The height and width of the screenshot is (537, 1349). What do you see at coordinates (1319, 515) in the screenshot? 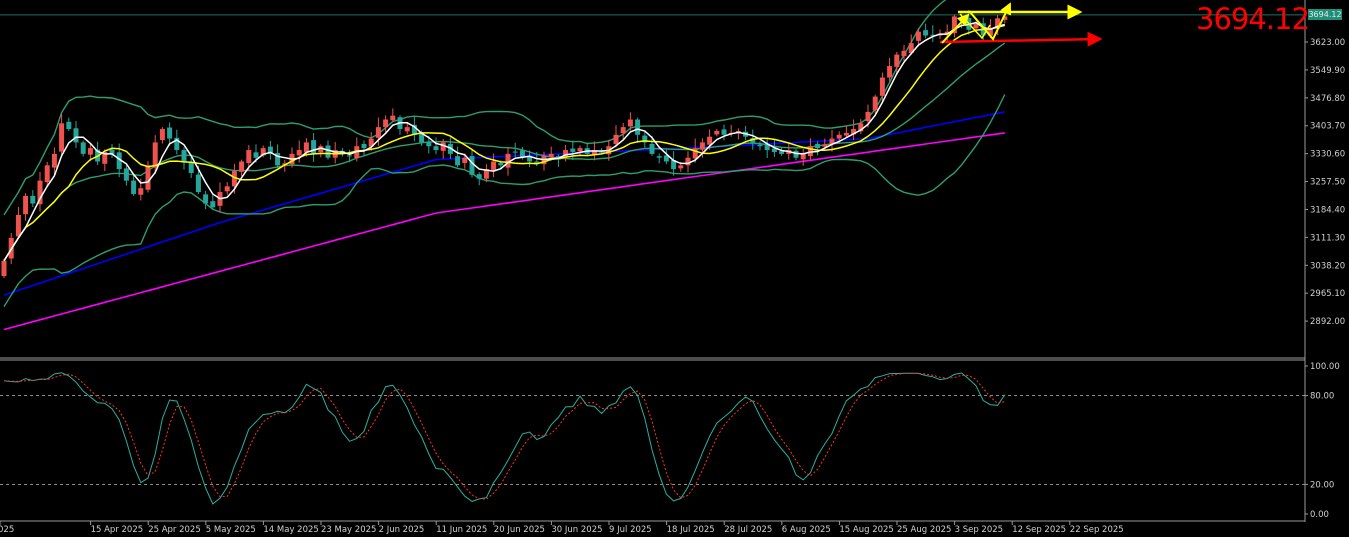
I see `stoch-tick-label: 0.00` at bounding box center [1319, 515].